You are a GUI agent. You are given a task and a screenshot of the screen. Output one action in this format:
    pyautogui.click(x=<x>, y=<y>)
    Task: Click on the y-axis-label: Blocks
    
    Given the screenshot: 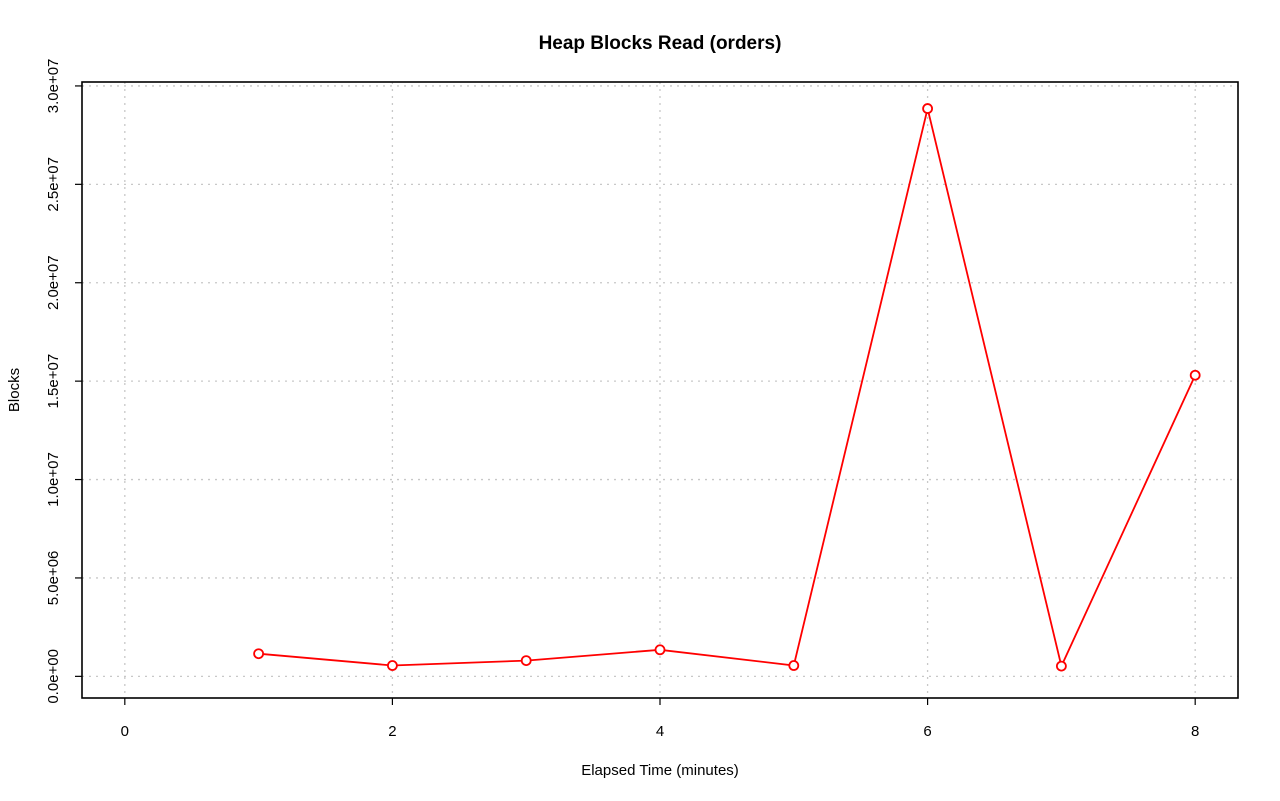 What is the action you would take?
    pyautogui.click(x=14, y=390)
    